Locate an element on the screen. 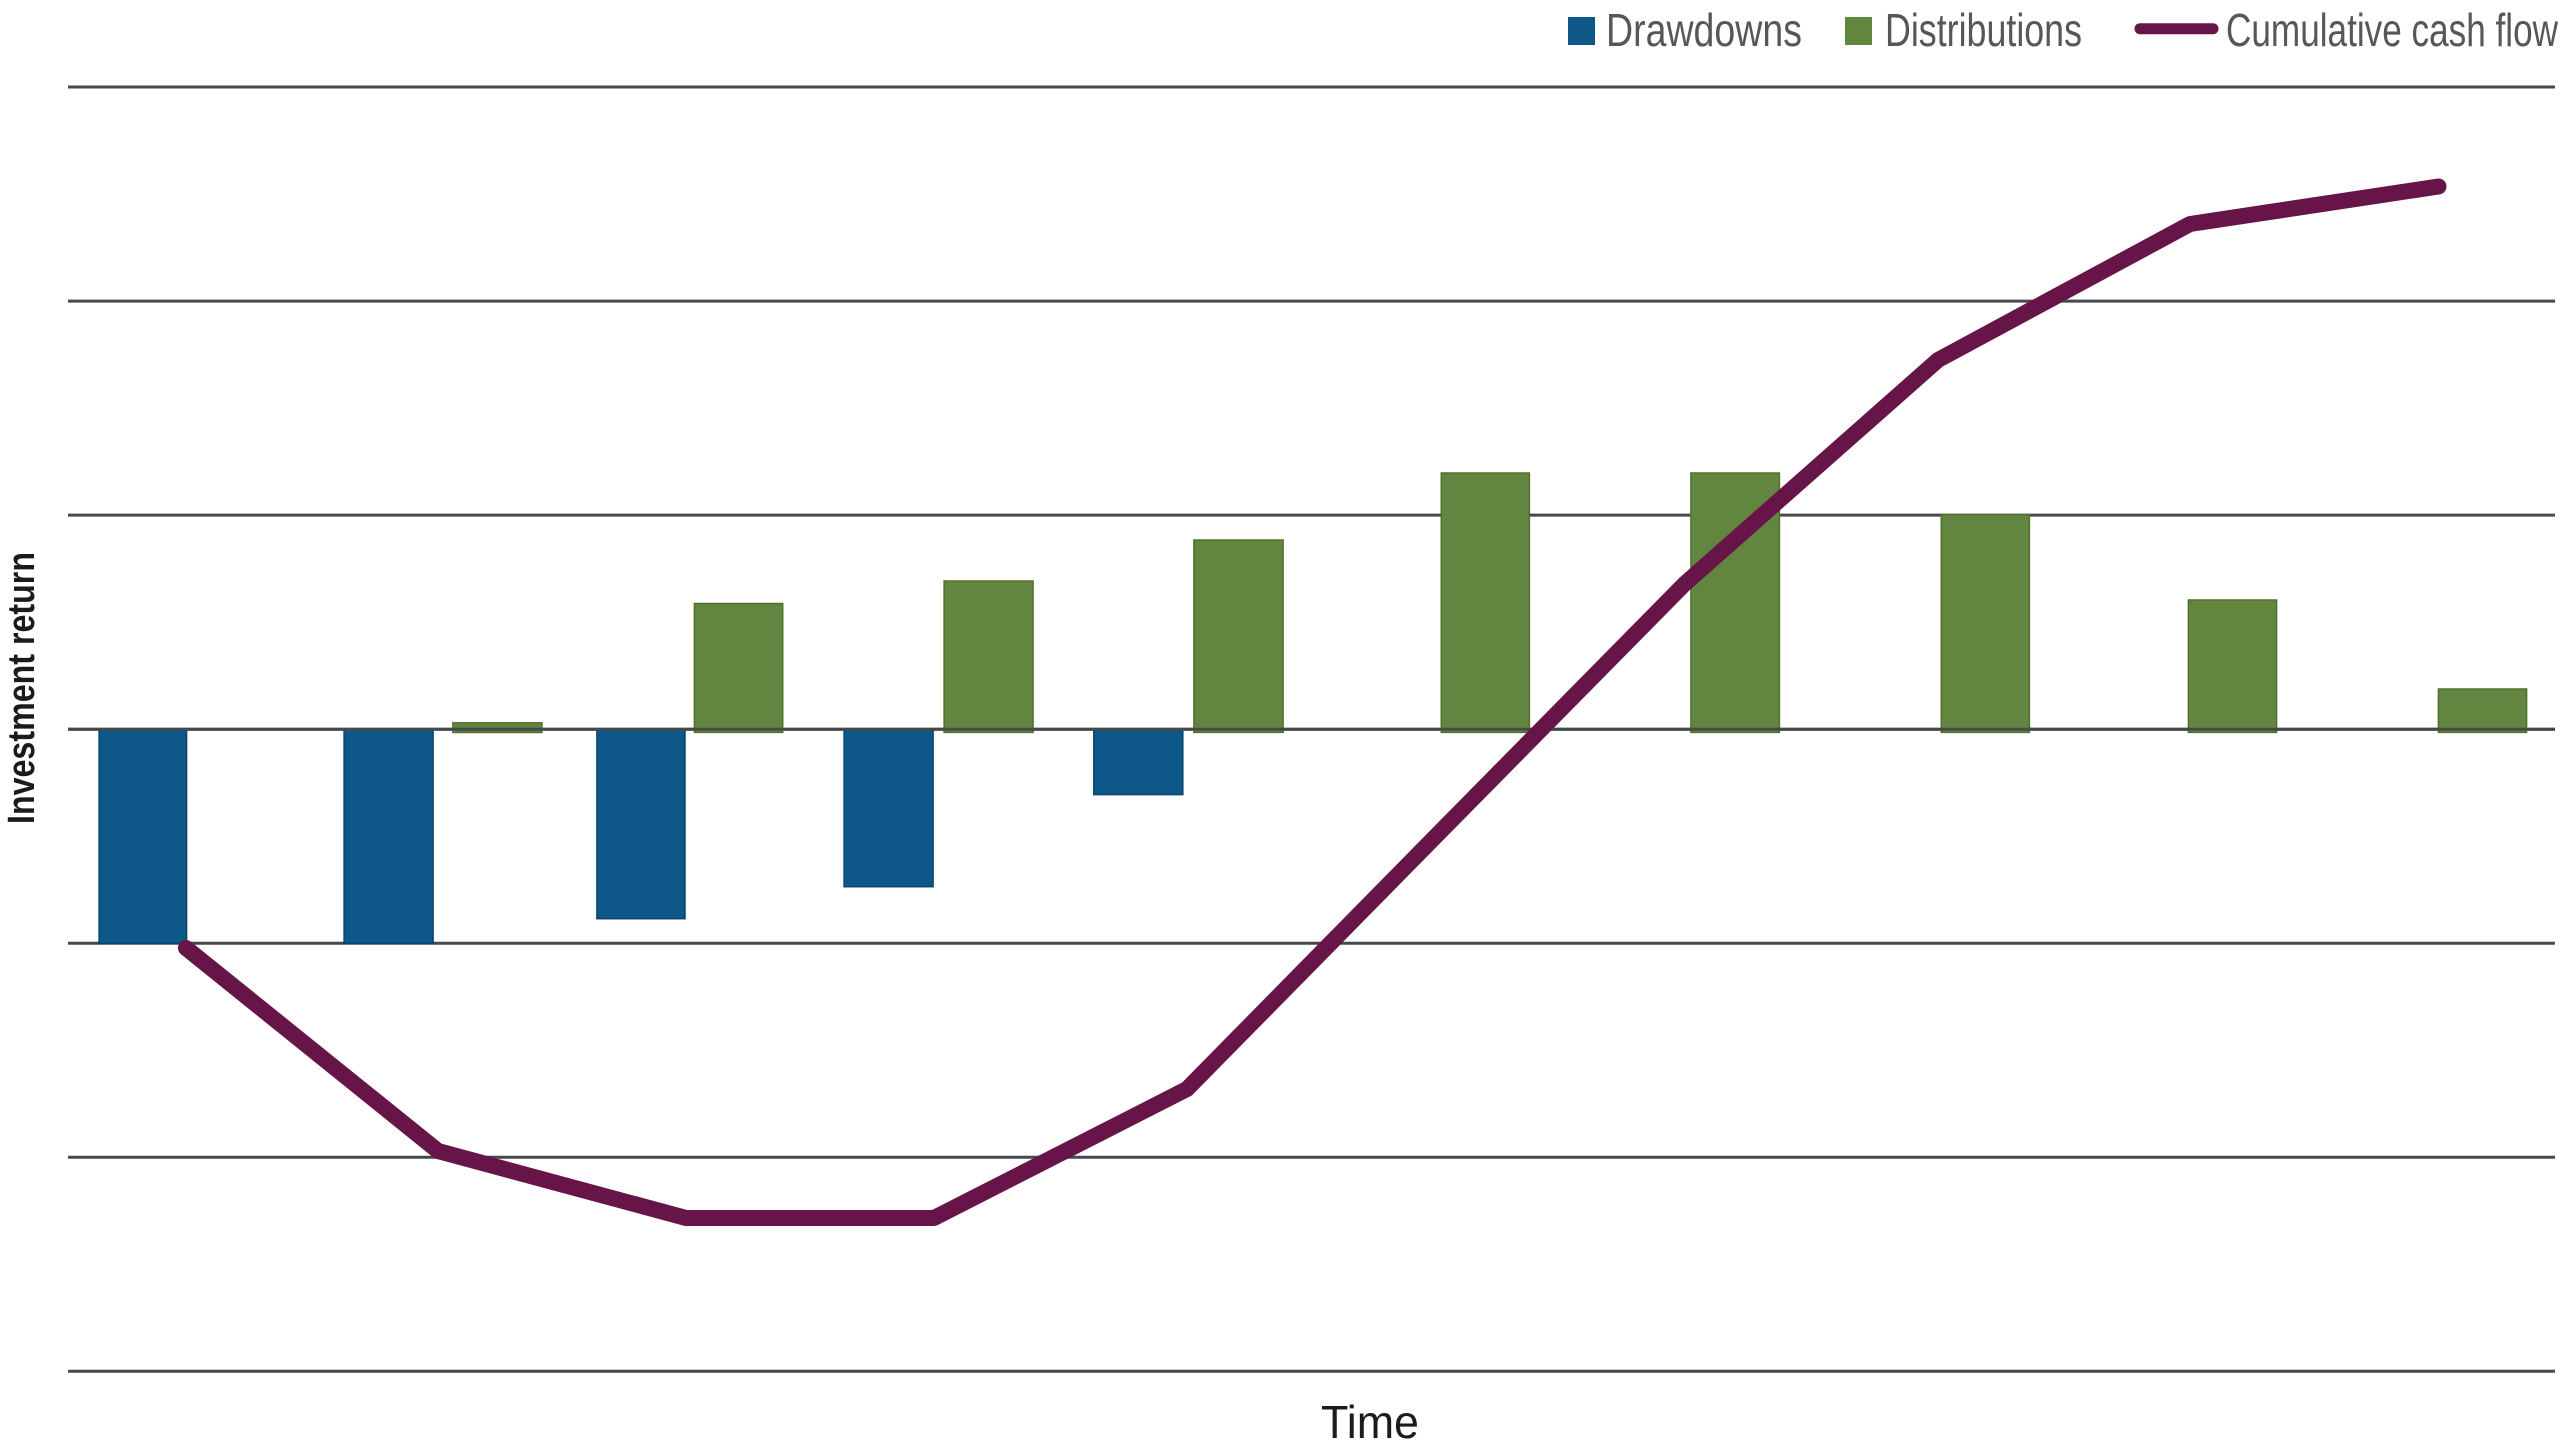  svg-text: Drawdowns is located at coordinates (1704, 30).